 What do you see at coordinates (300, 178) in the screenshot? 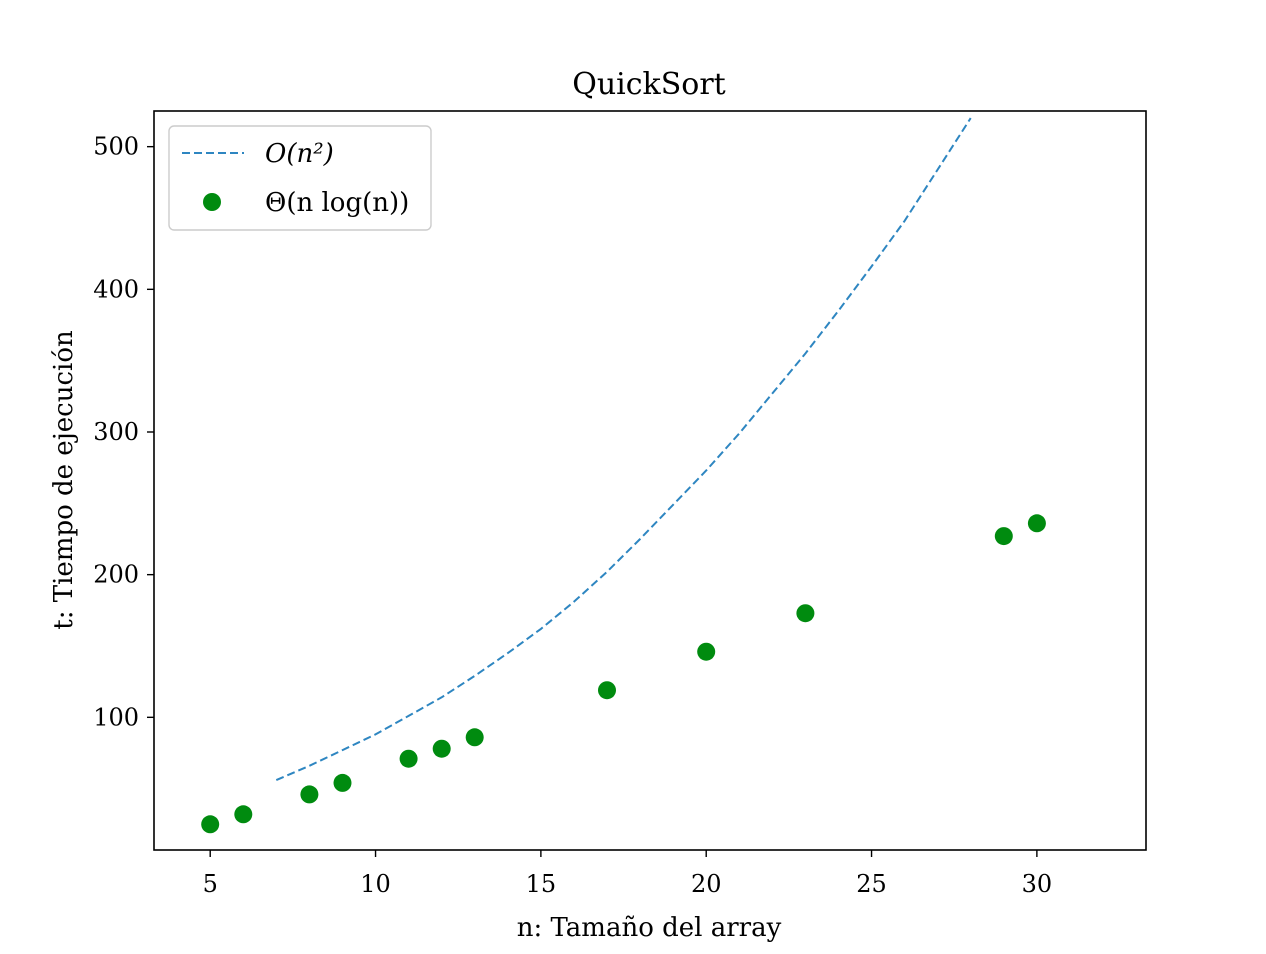
I see `legend: O(n²) Θ(n log(n))` at bounding box center [300, 178].